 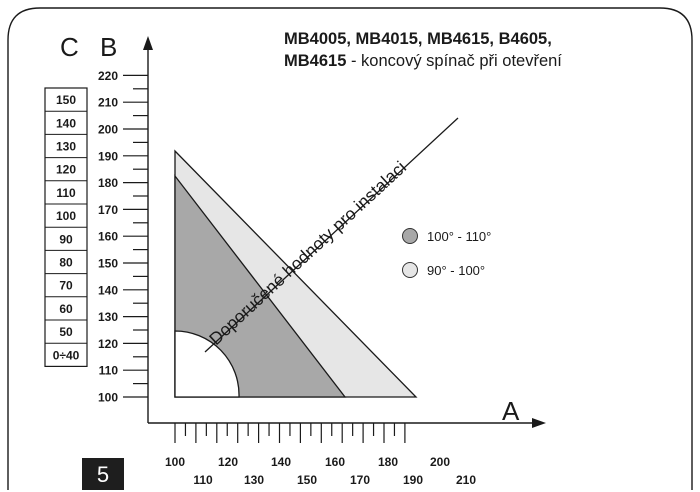 I want to click on b-tick-label: 190, so click(x=108, y=156).